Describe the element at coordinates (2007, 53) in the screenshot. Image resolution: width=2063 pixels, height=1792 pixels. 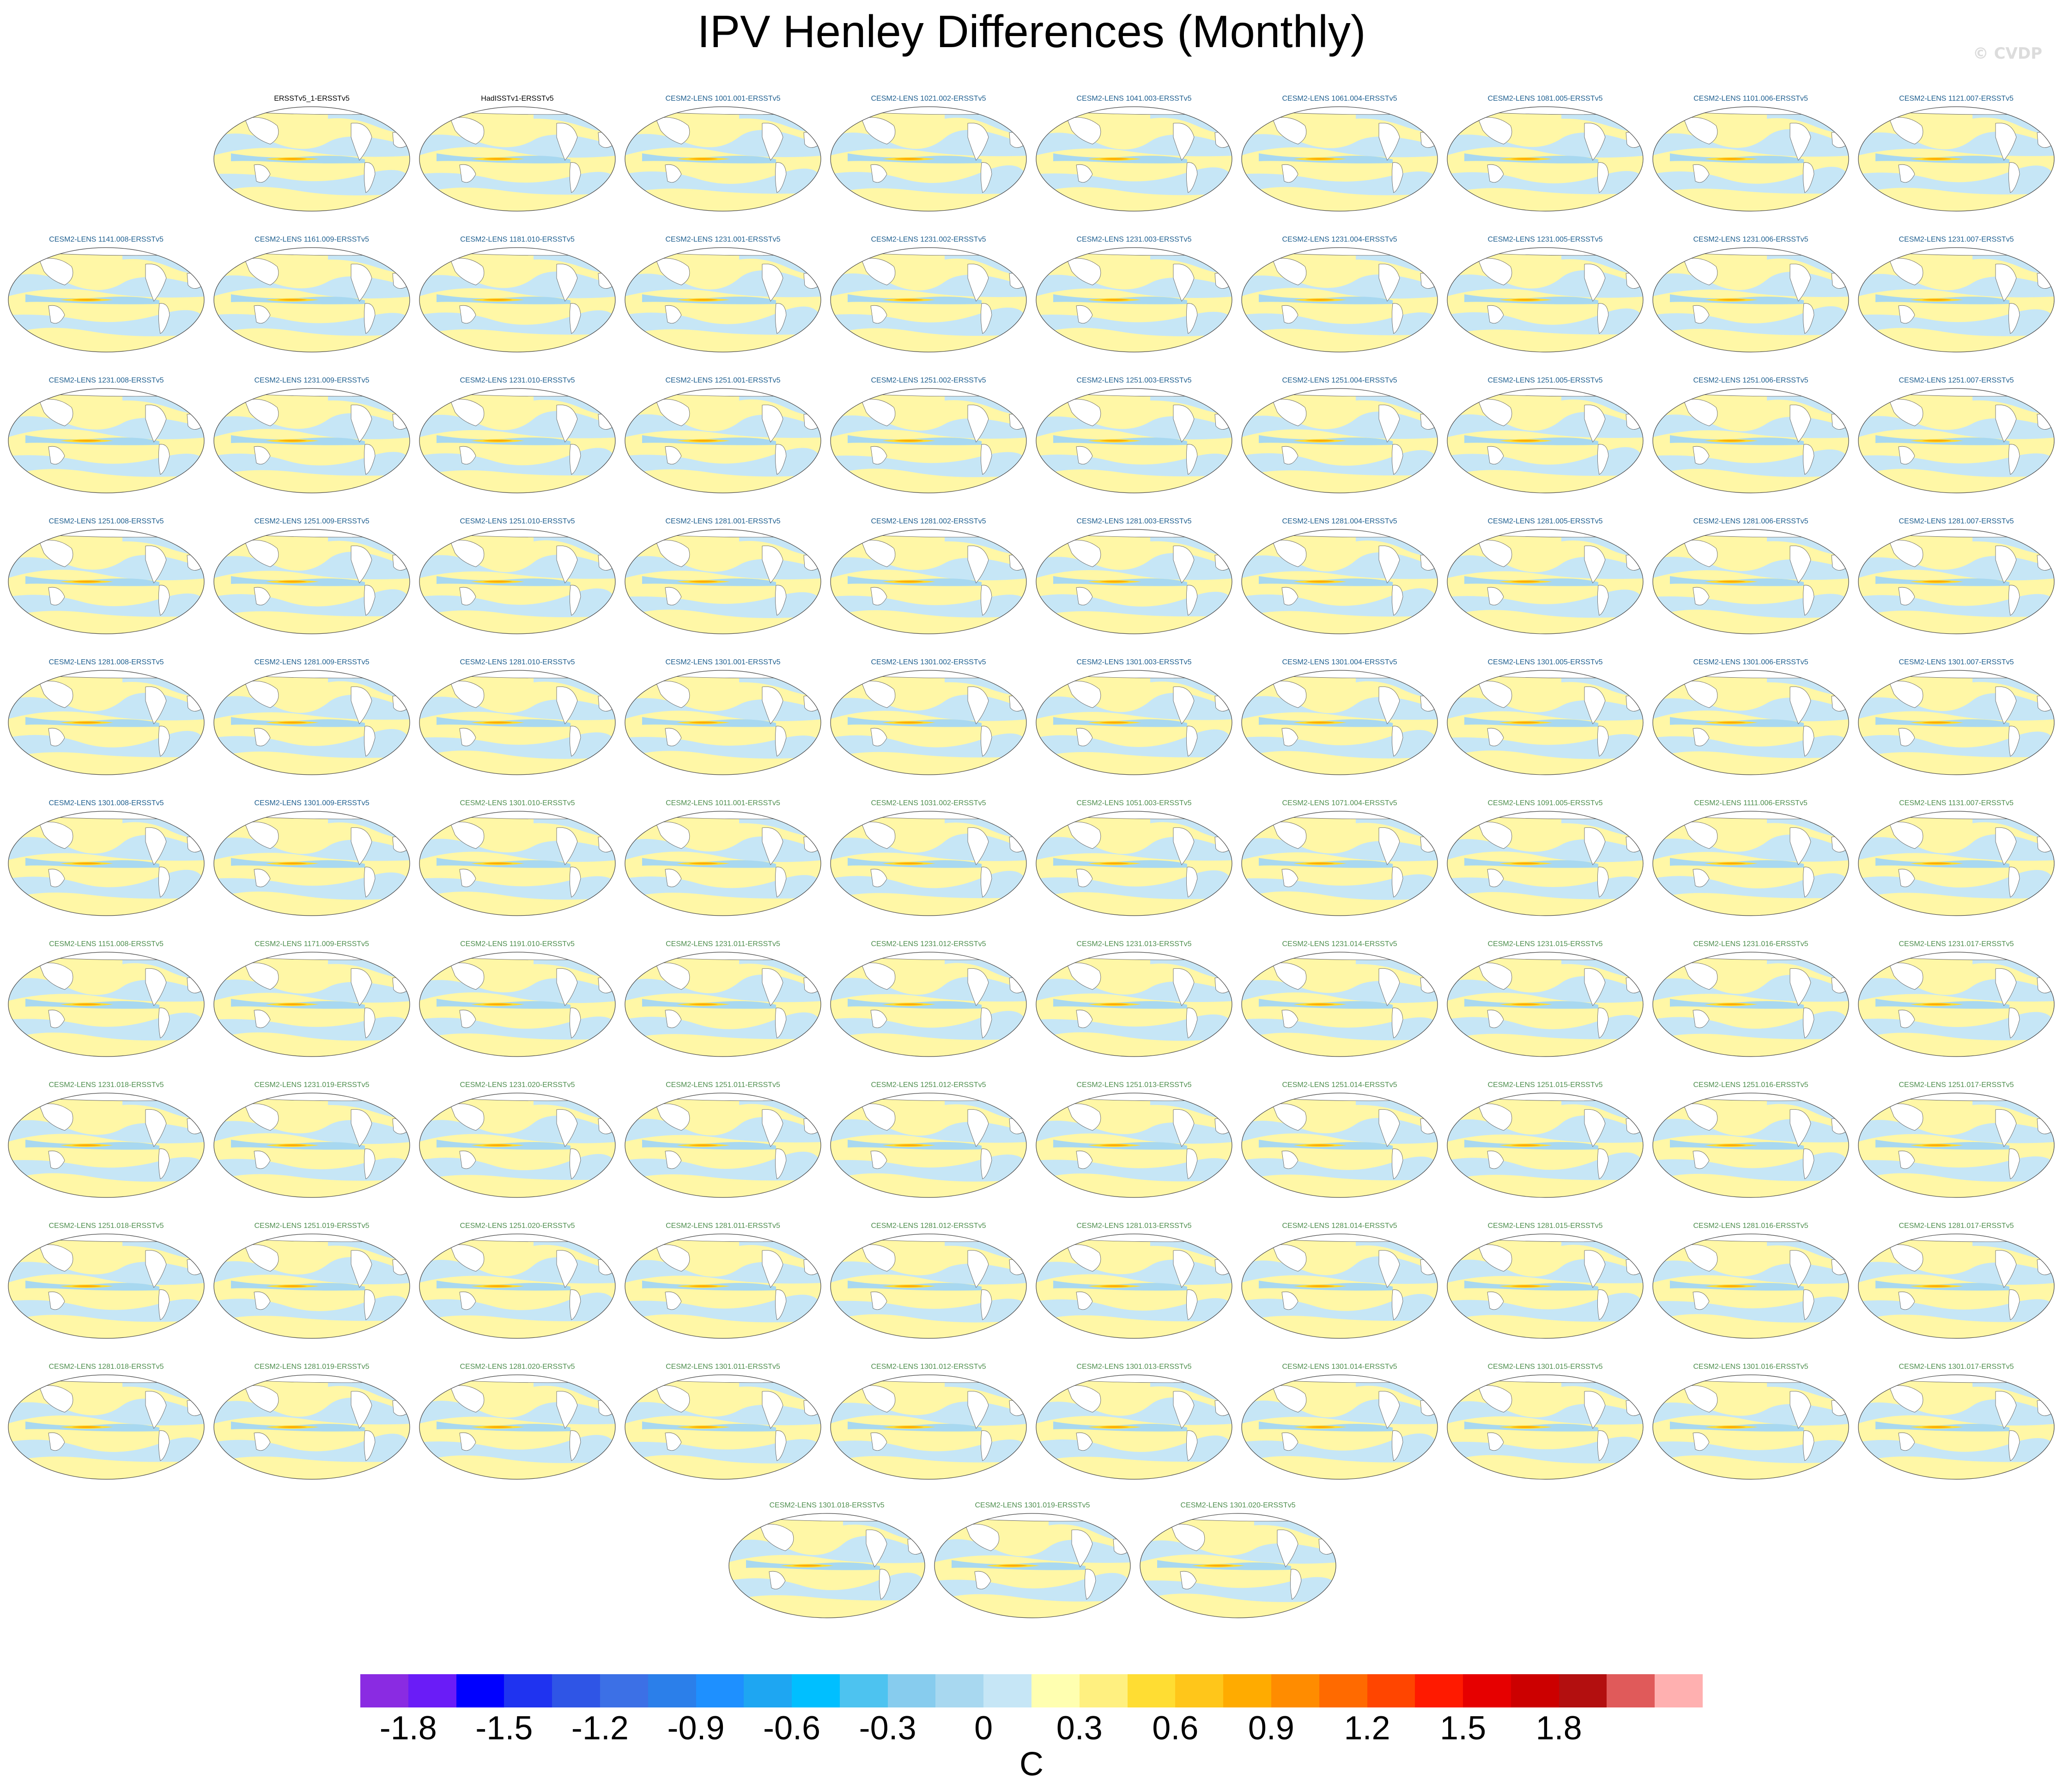
I see `copyright-watermark: © CVDP` at that location.